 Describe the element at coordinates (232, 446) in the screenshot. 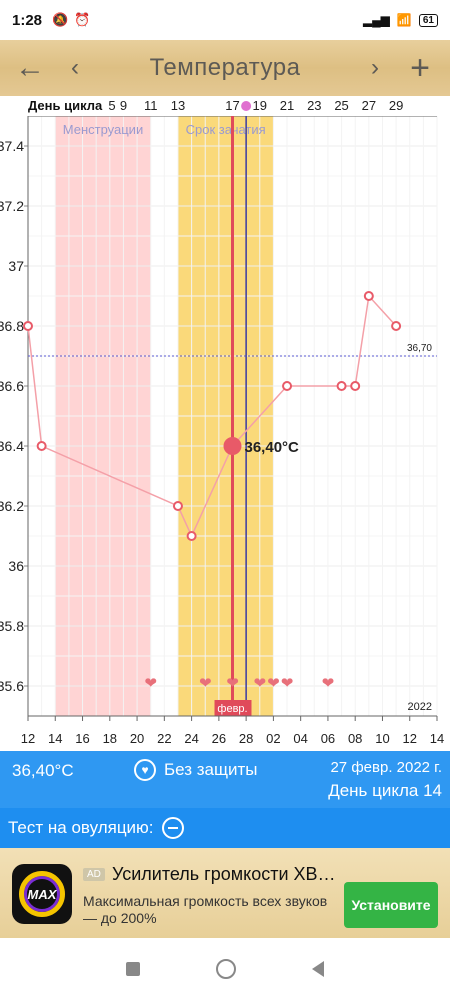

I see `selected-temperature-point` at that location.